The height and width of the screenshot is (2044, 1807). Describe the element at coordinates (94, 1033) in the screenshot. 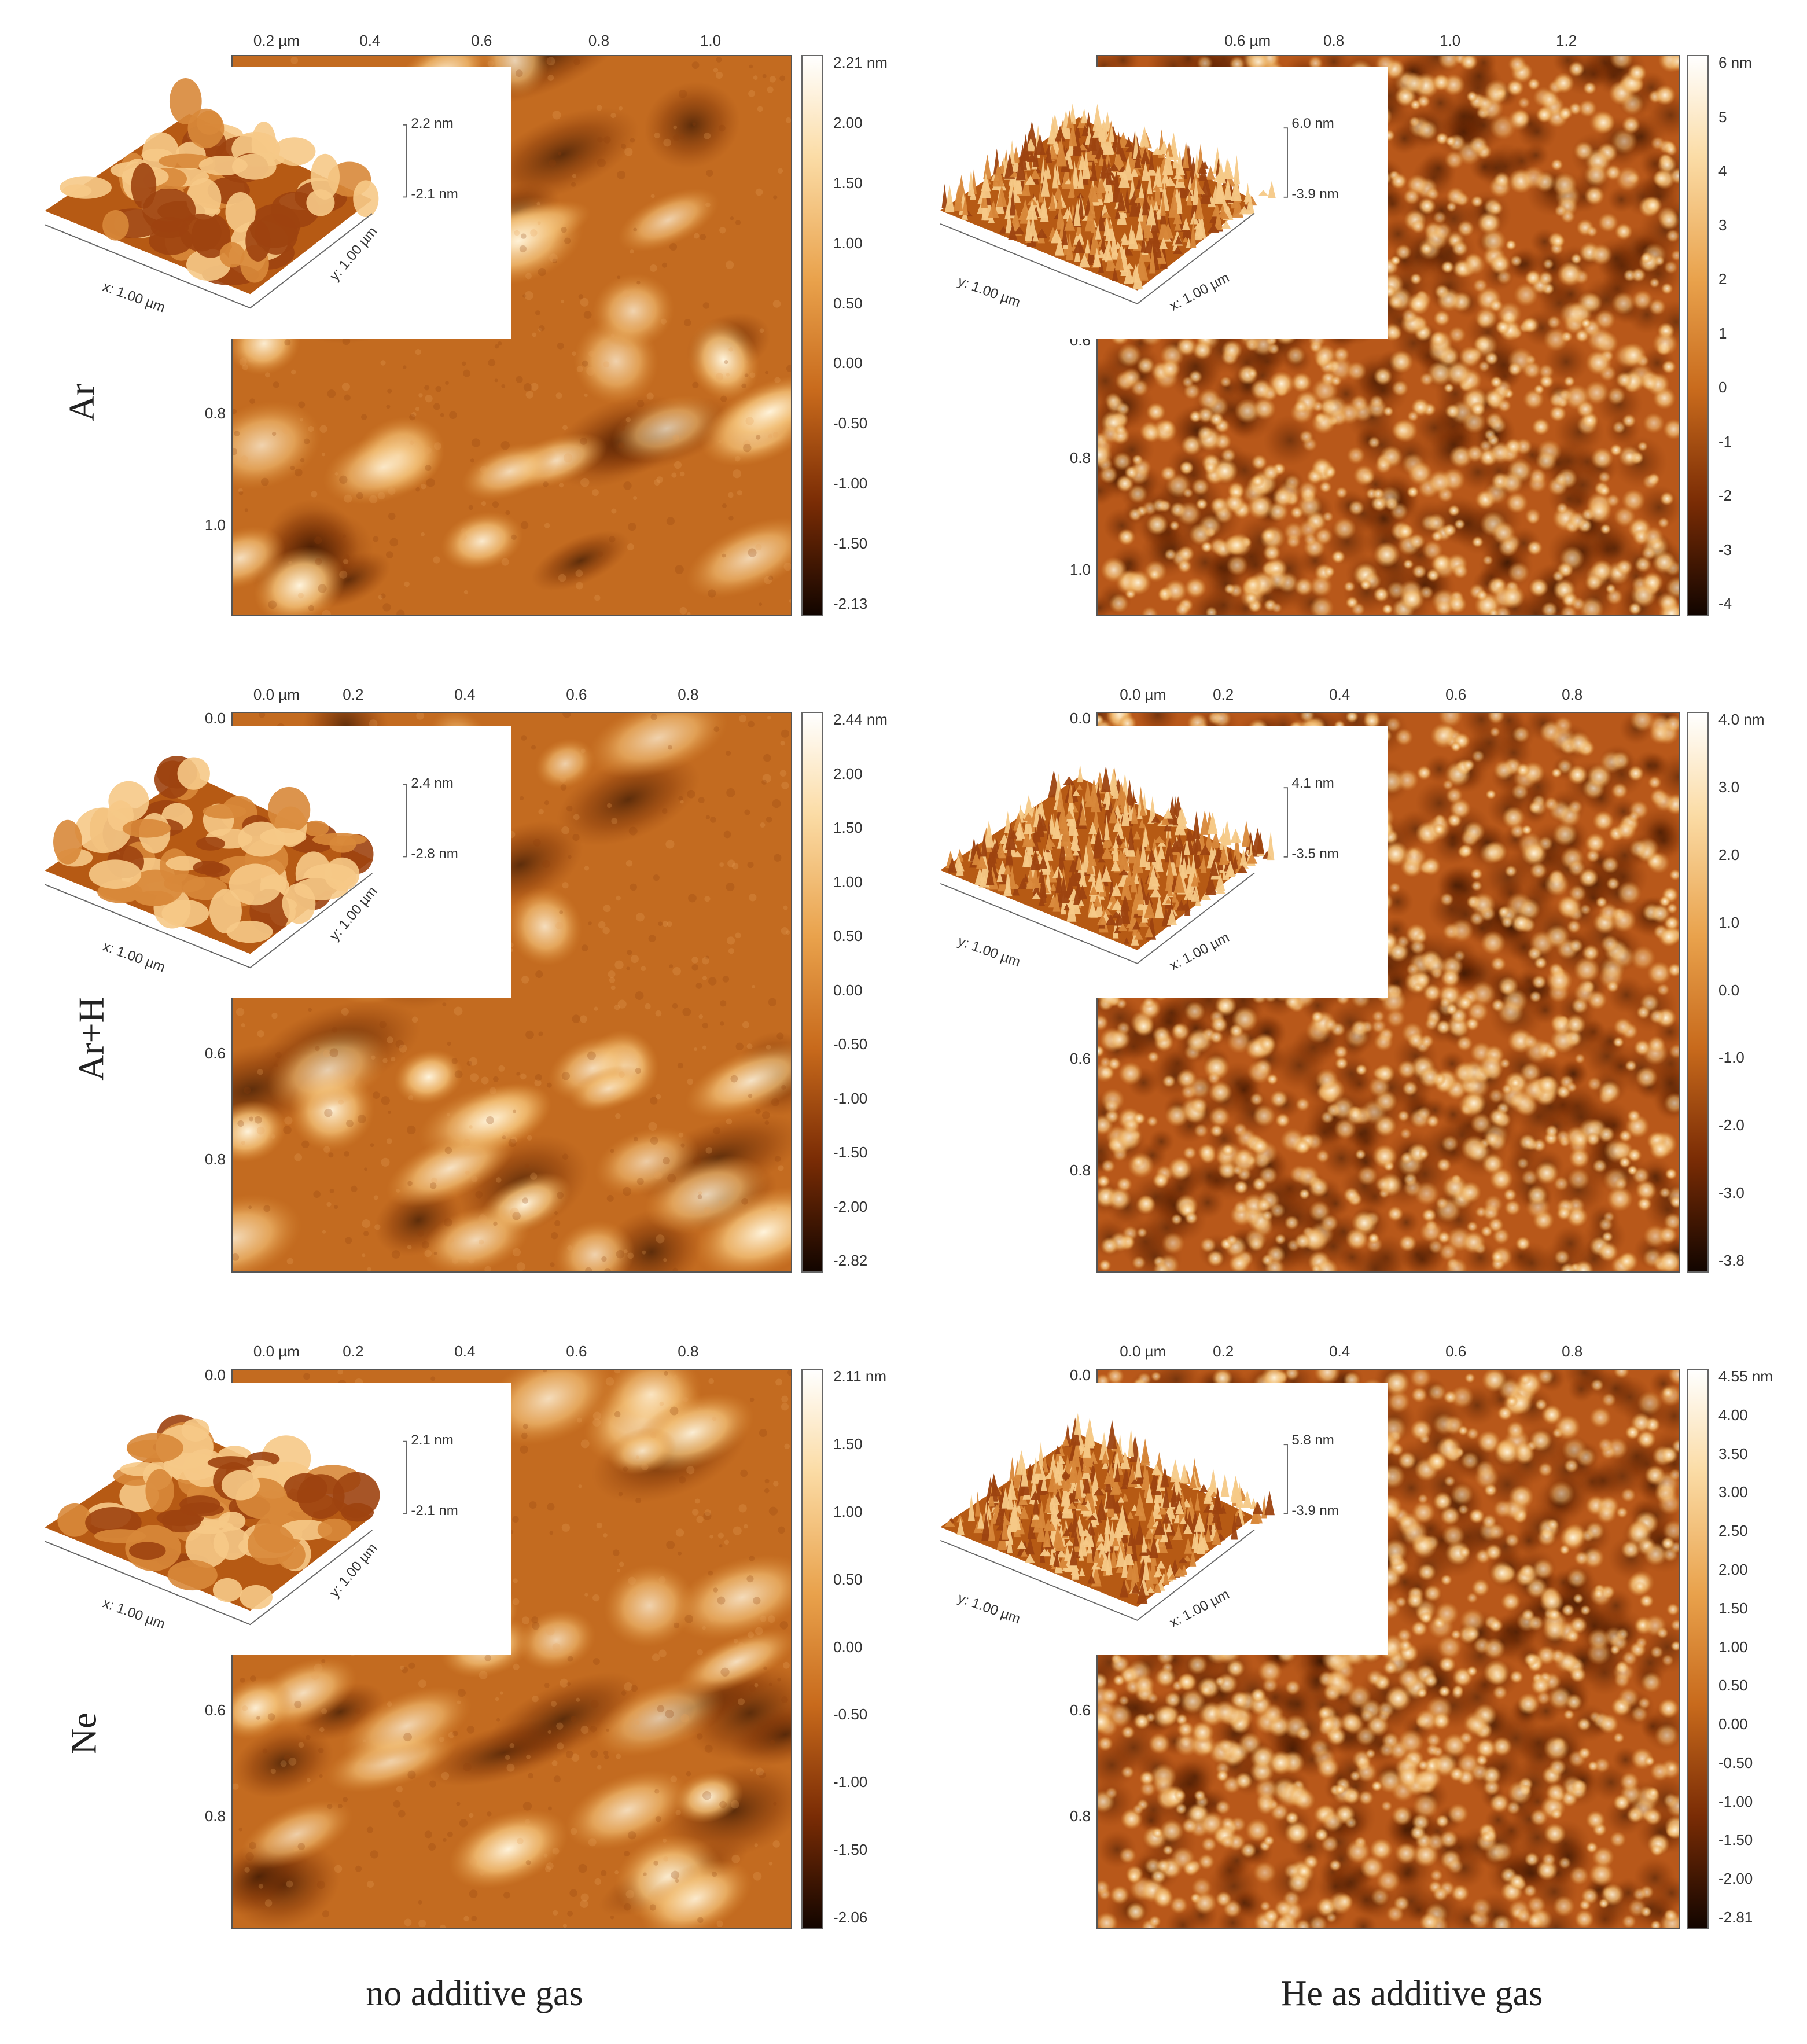

I see `row-label-ar-h2: Ar+H2` at that location.